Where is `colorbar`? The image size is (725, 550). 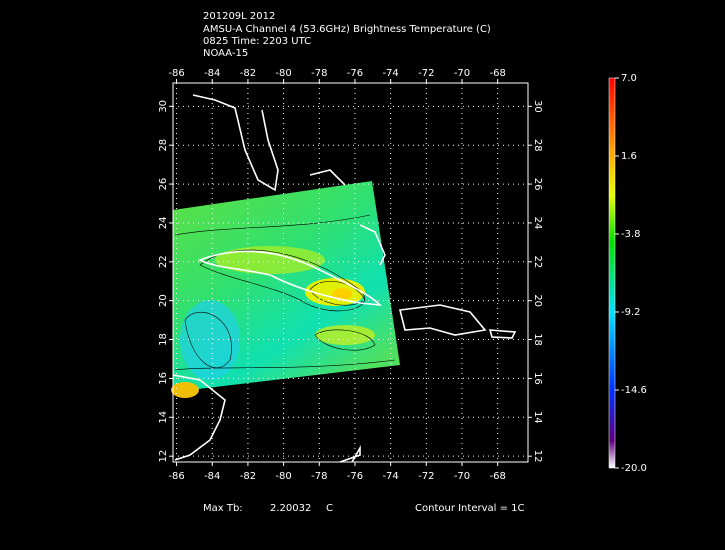
colorbar is located at coordinates (612, 273).